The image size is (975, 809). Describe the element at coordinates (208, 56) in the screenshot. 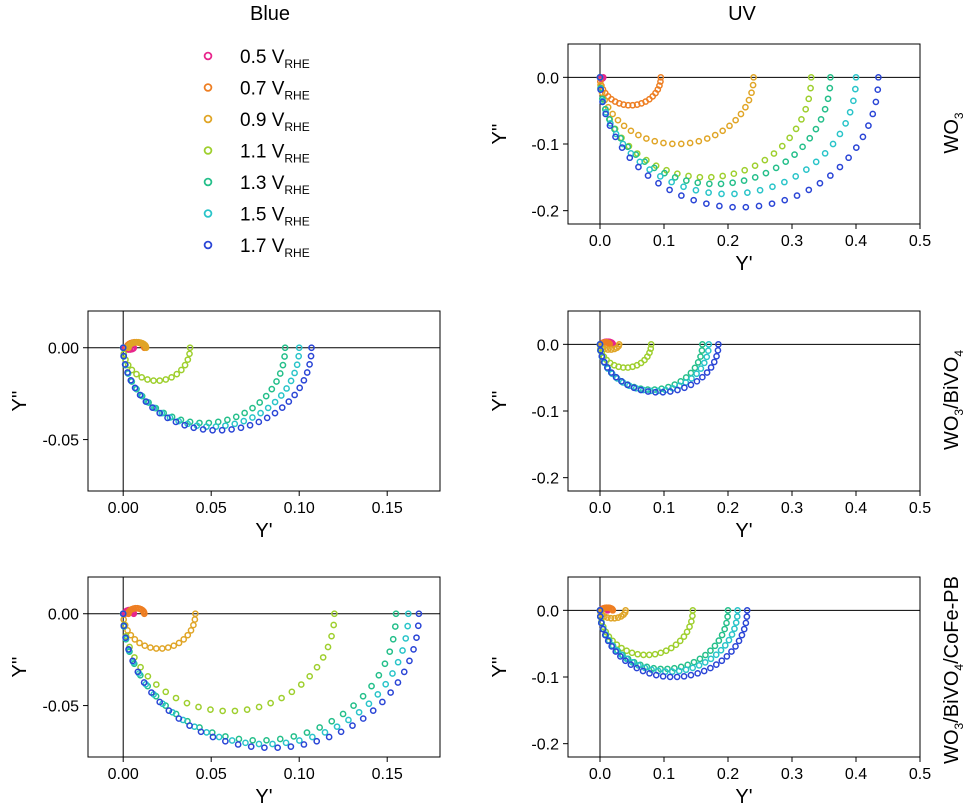

I see `legend-marker` at that location.